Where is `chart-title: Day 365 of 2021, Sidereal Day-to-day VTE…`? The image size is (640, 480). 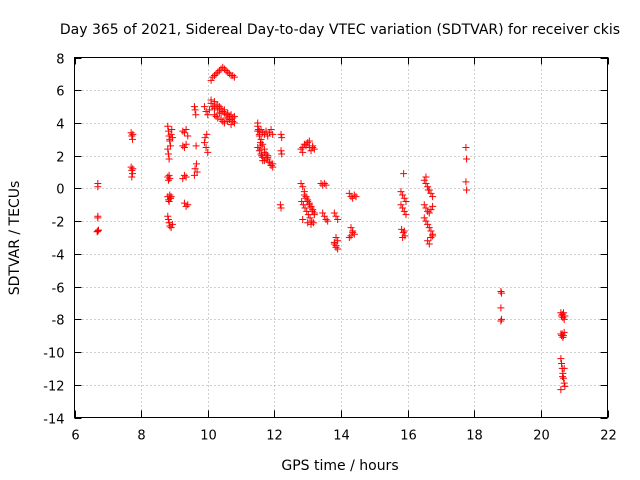
chart-title: Day 365 of 2021, Sidereal Day-to-day VTE… is located at coordinates (340, 30).